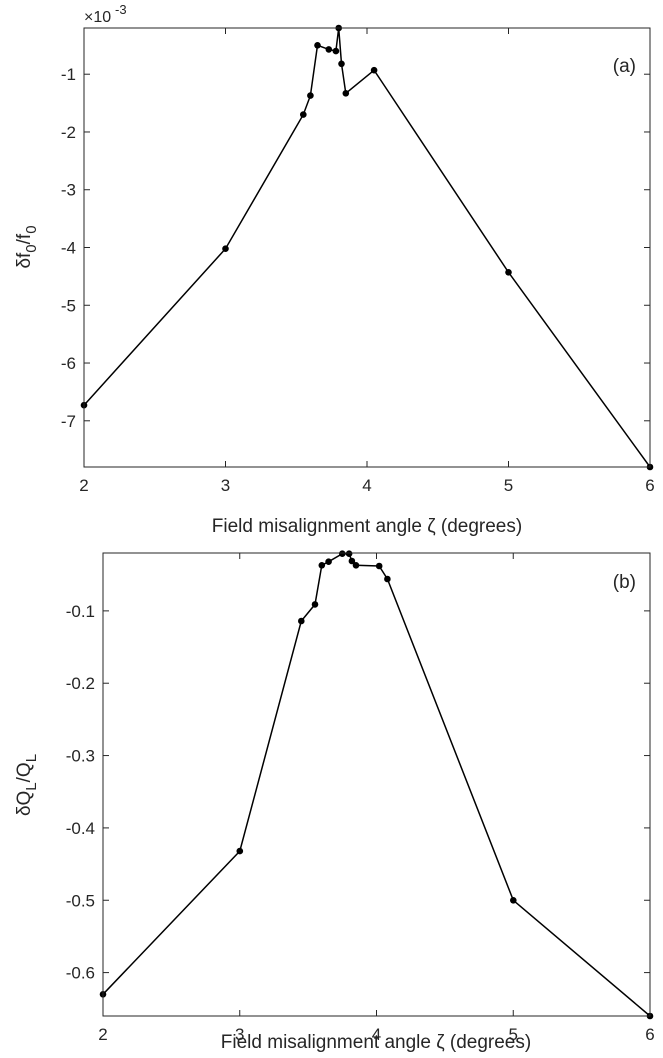 The image size is (663, 1058). What do you see at coordinates (624, 66) in the screenshot?
I see `panel-a-label: (a)` at bounding box center [624, 66].